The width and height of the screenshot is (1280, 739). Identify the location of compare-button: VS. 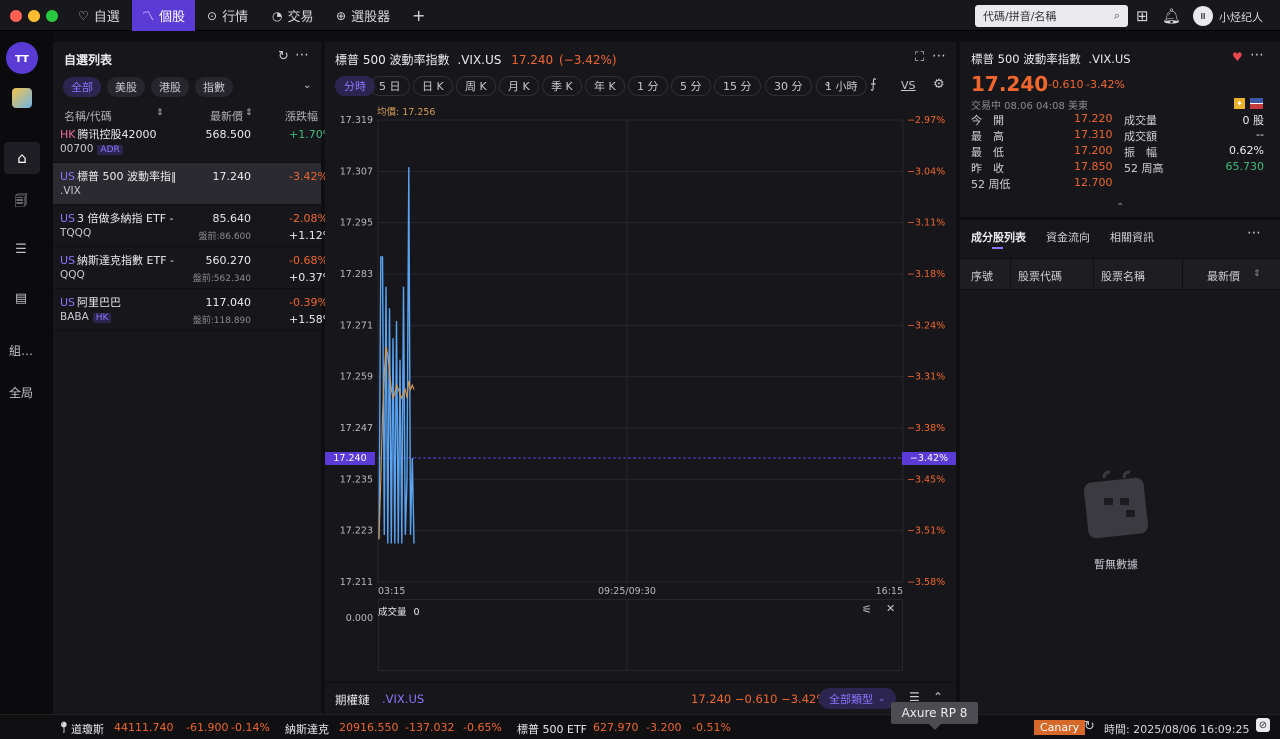
(908, 85).